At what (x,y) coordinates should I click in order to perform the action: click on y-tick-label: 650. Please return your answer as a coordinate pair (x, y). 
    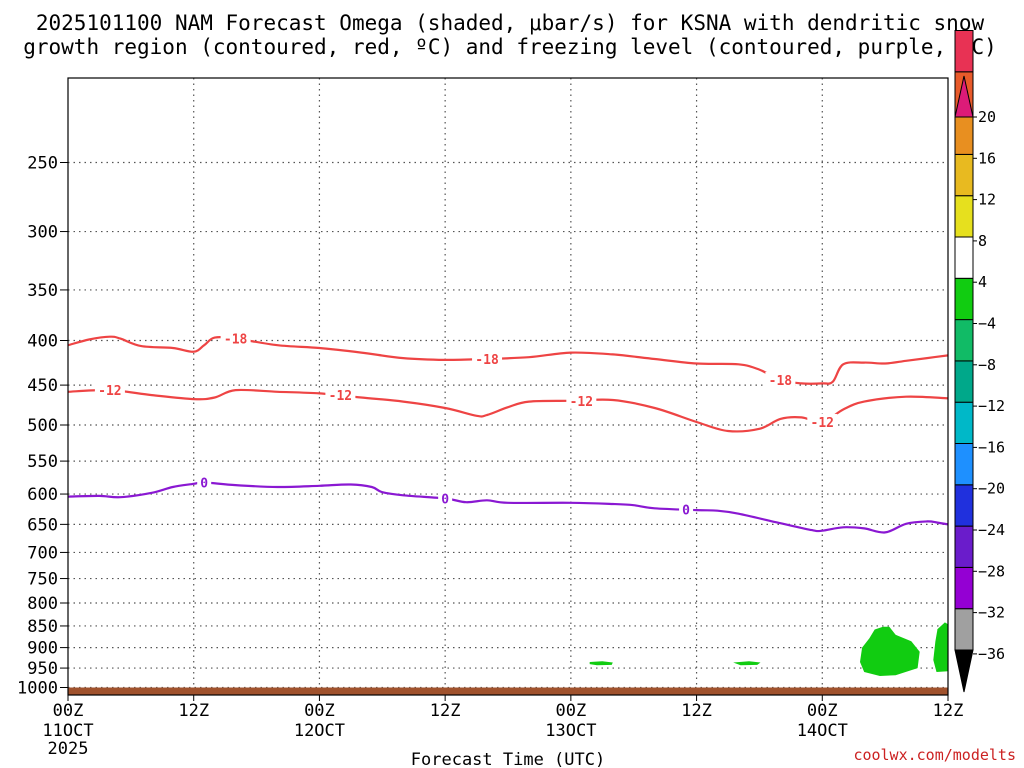
    Looking at the image, I should click on (42, 525).